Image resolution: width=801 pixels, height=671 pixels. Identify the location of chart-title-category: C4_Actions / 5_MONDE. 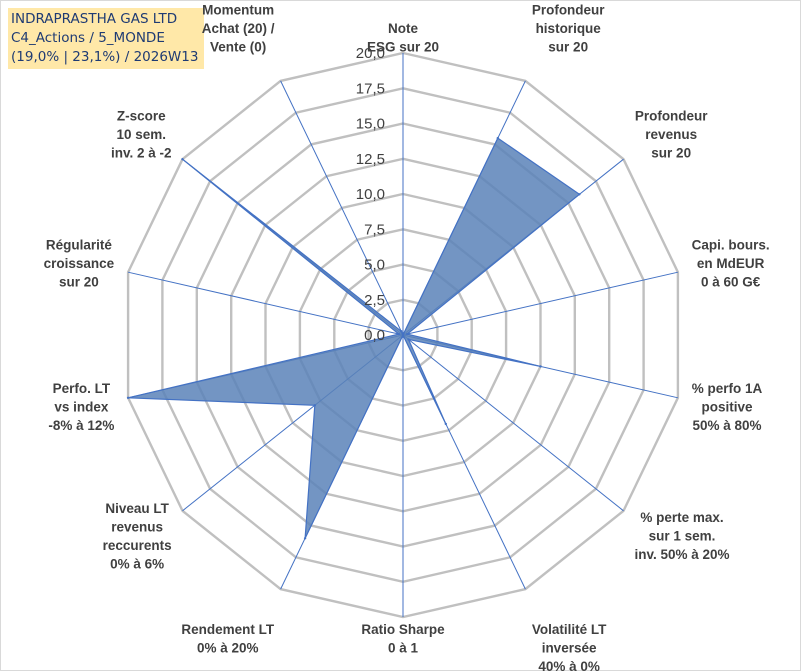
(88, 38).